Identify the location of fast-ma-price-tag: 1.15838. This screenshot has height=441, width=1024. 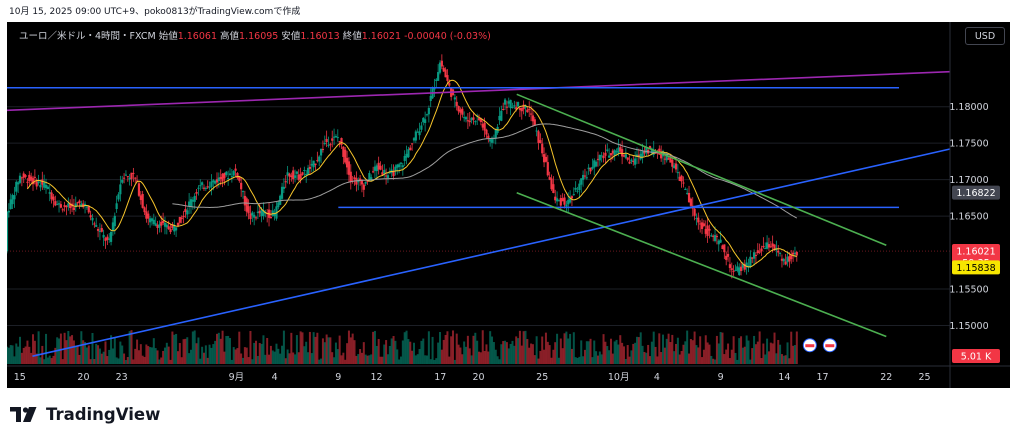
(975, 268).